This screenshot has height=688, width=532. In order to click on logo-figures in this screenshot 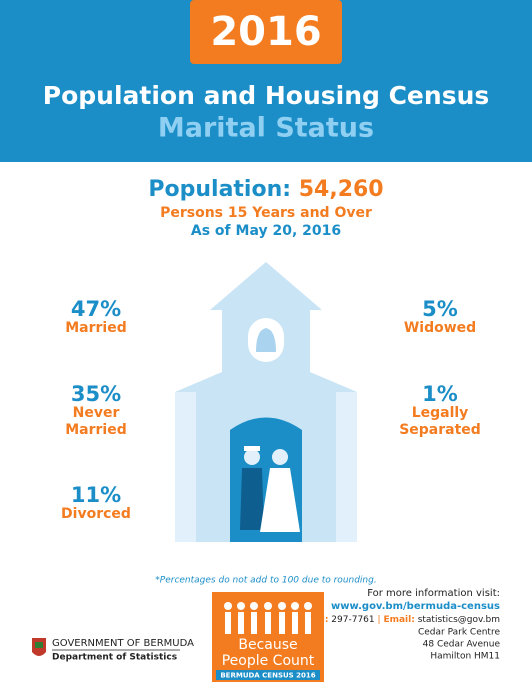, I will do `click(268, 618)`.